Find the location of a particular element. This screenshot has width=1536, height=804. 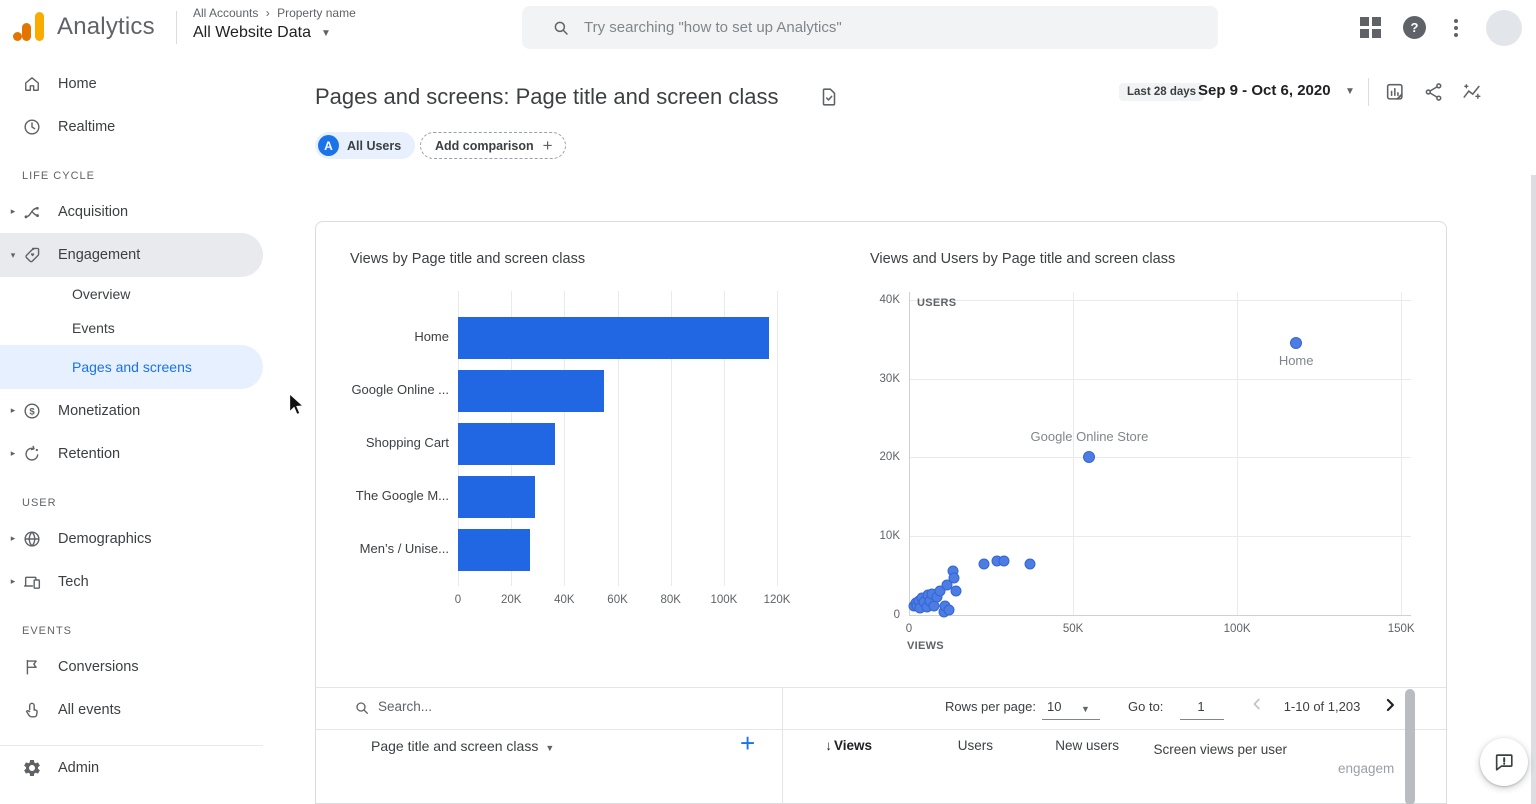

sidebar-item-realtime: Realtime is located at coordinates (131, 126).